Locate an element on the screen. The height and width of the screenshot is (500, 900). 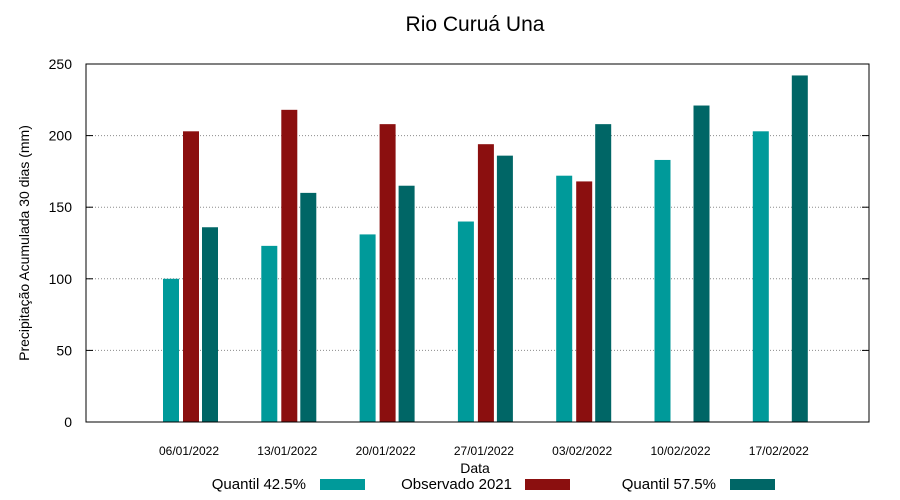
x-axis-label: Data is located at coordinates (475, 468).